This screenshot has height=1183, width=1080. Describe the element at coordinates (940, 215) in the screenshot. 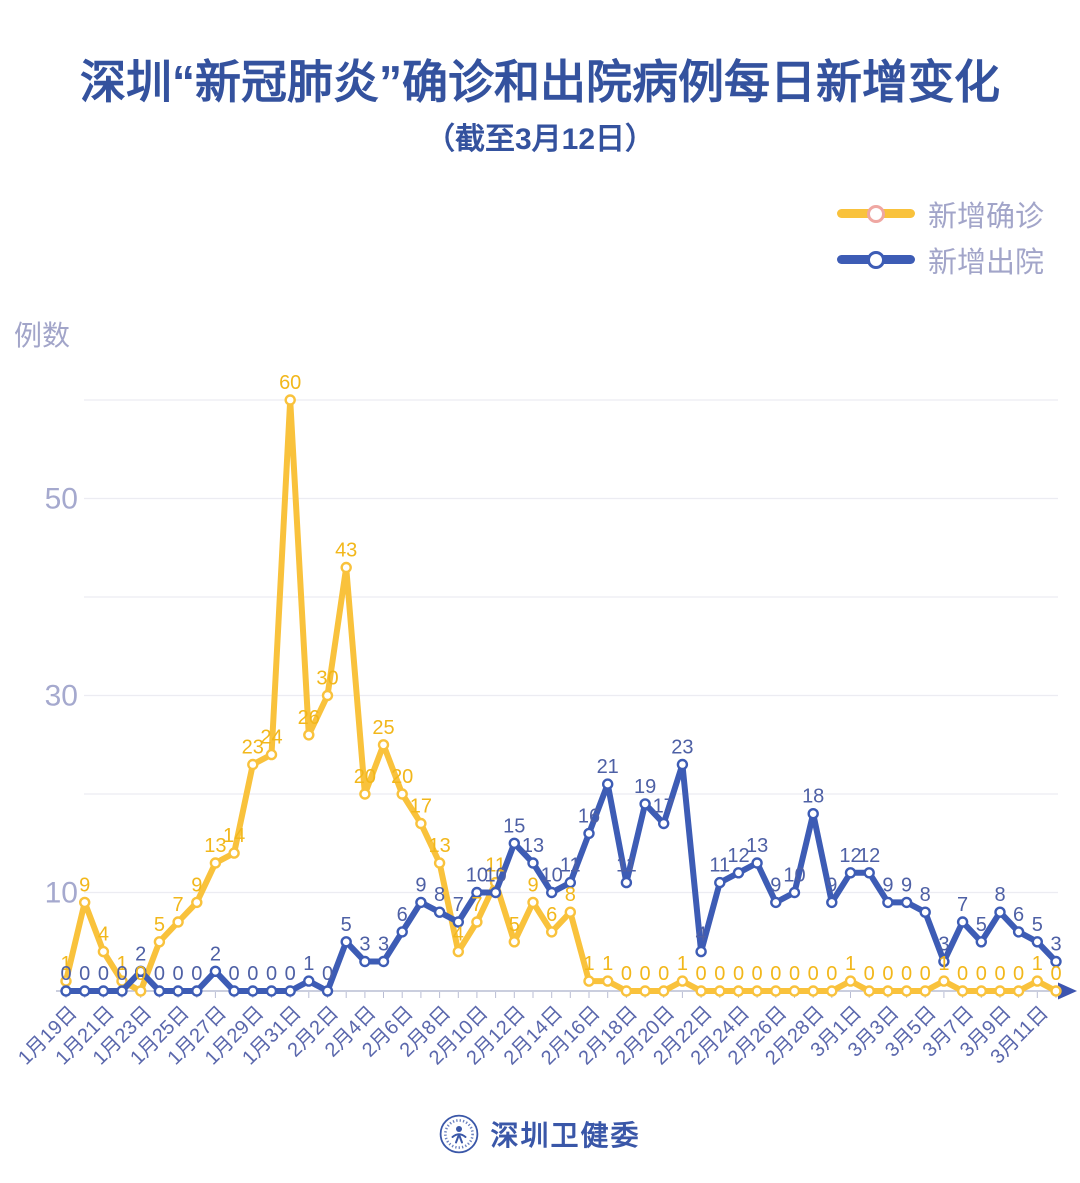

I see `legend-item-confirmed: 新增确诊` at that location.